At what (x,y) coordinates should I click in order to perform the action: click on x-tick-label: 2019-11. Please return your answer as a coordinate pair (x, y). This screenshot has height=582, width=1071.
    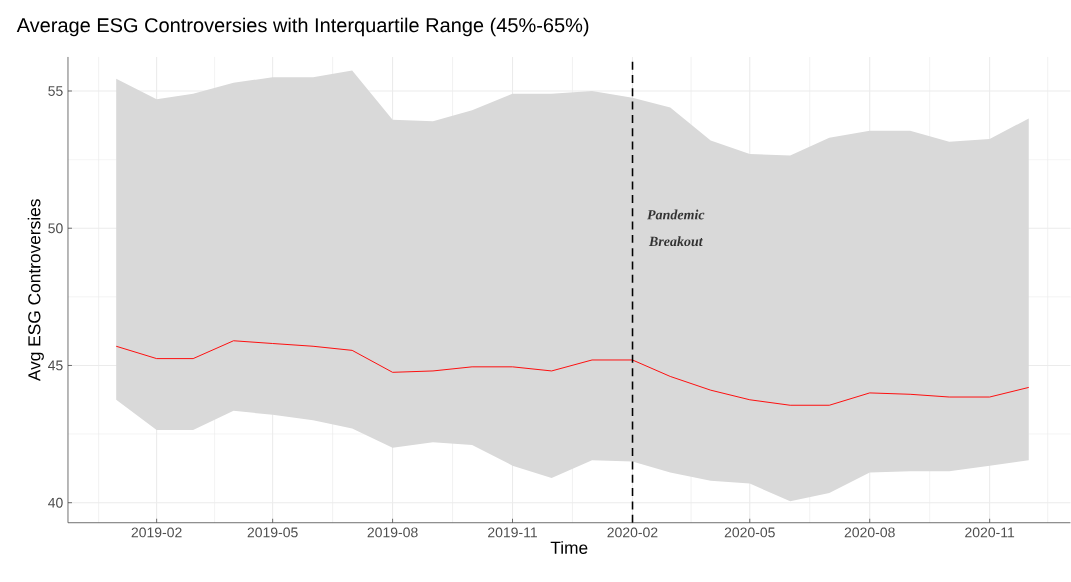
    Looking at the image, I should click on (512, 532).